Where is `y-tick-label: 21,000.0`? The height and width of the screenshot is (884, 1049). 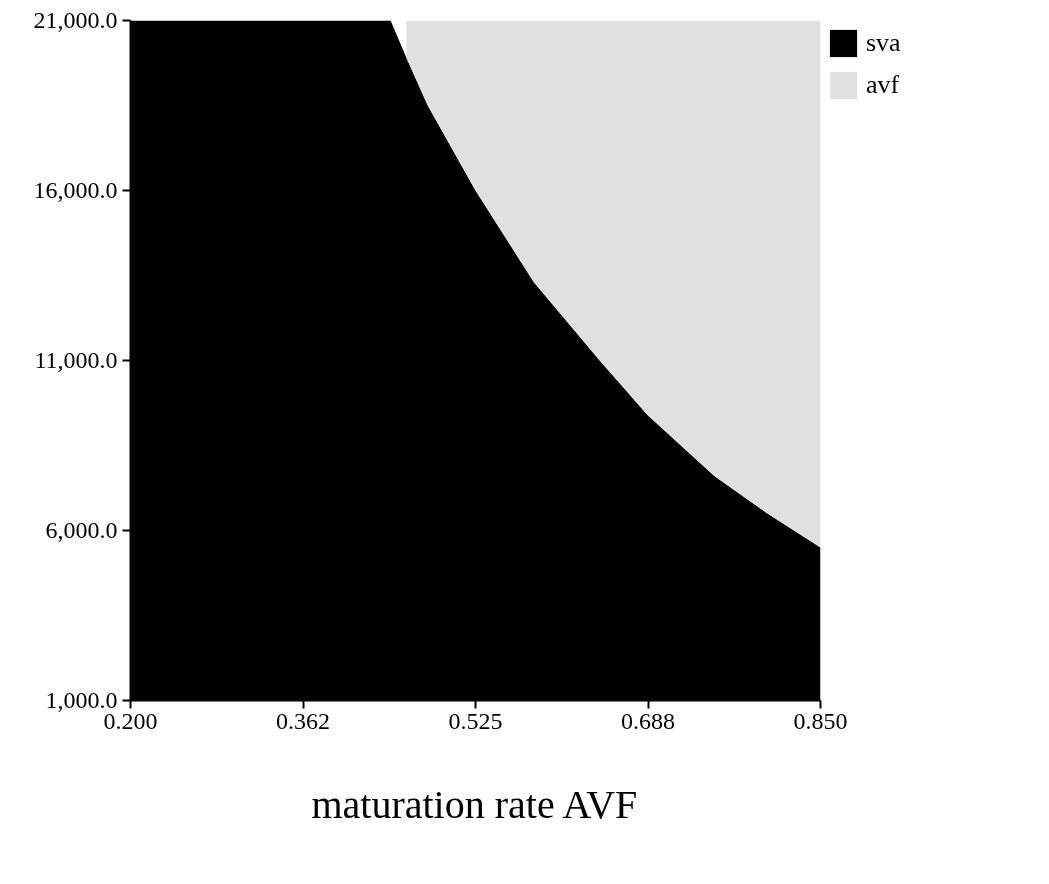
y-tick-label: 21,000.0 is located at coordinates (75, 20).